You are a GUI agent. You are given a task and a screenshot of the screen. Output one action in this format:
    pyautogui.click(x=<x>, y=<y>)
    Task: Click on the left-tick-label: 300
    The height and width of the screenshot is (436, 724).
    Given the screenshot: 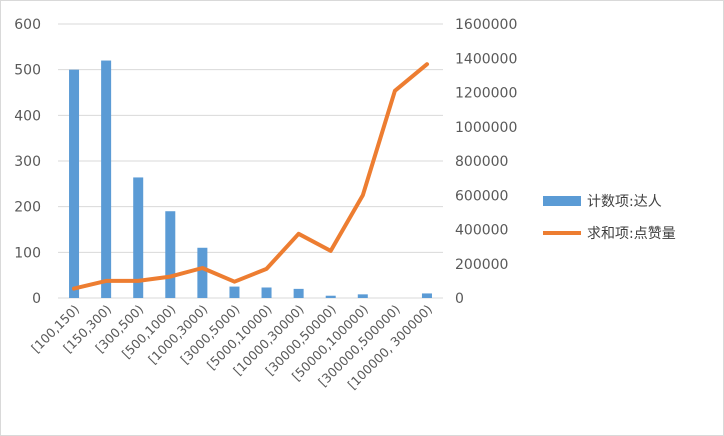 What is the action you would take?
    pyautogui.click(x=27, y=162)
    